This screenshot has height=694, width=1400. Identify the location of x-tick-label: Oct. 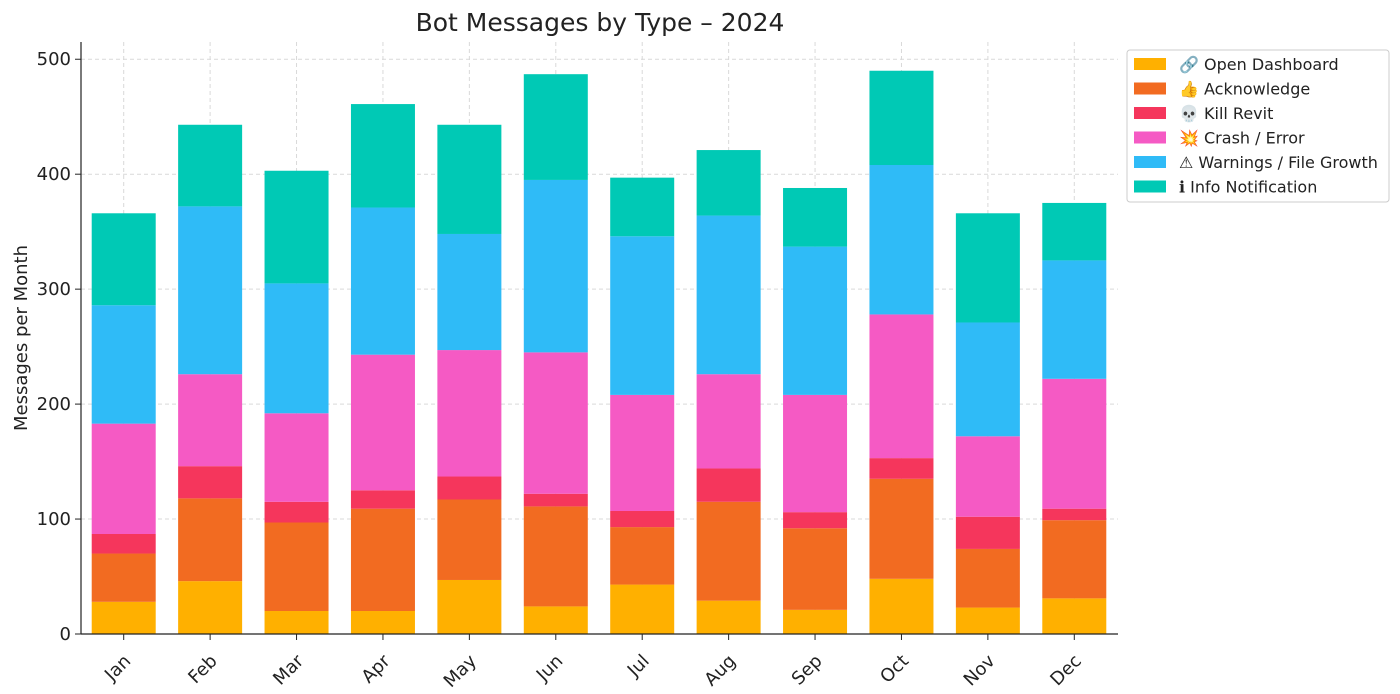
(894, 669).